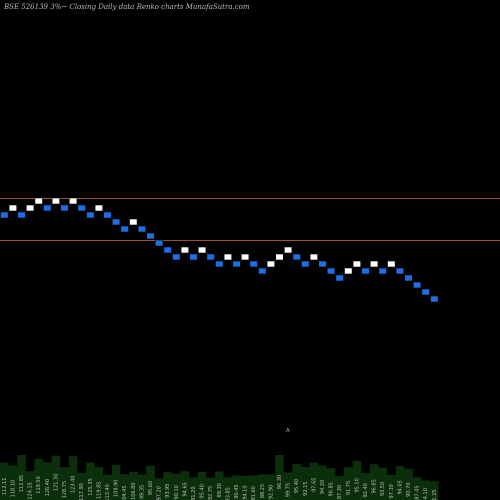  What do you see at coordinates (220, 490) in the screenshot?
I see `volume-value-label: 89.30` at bounding box center [220, 490].